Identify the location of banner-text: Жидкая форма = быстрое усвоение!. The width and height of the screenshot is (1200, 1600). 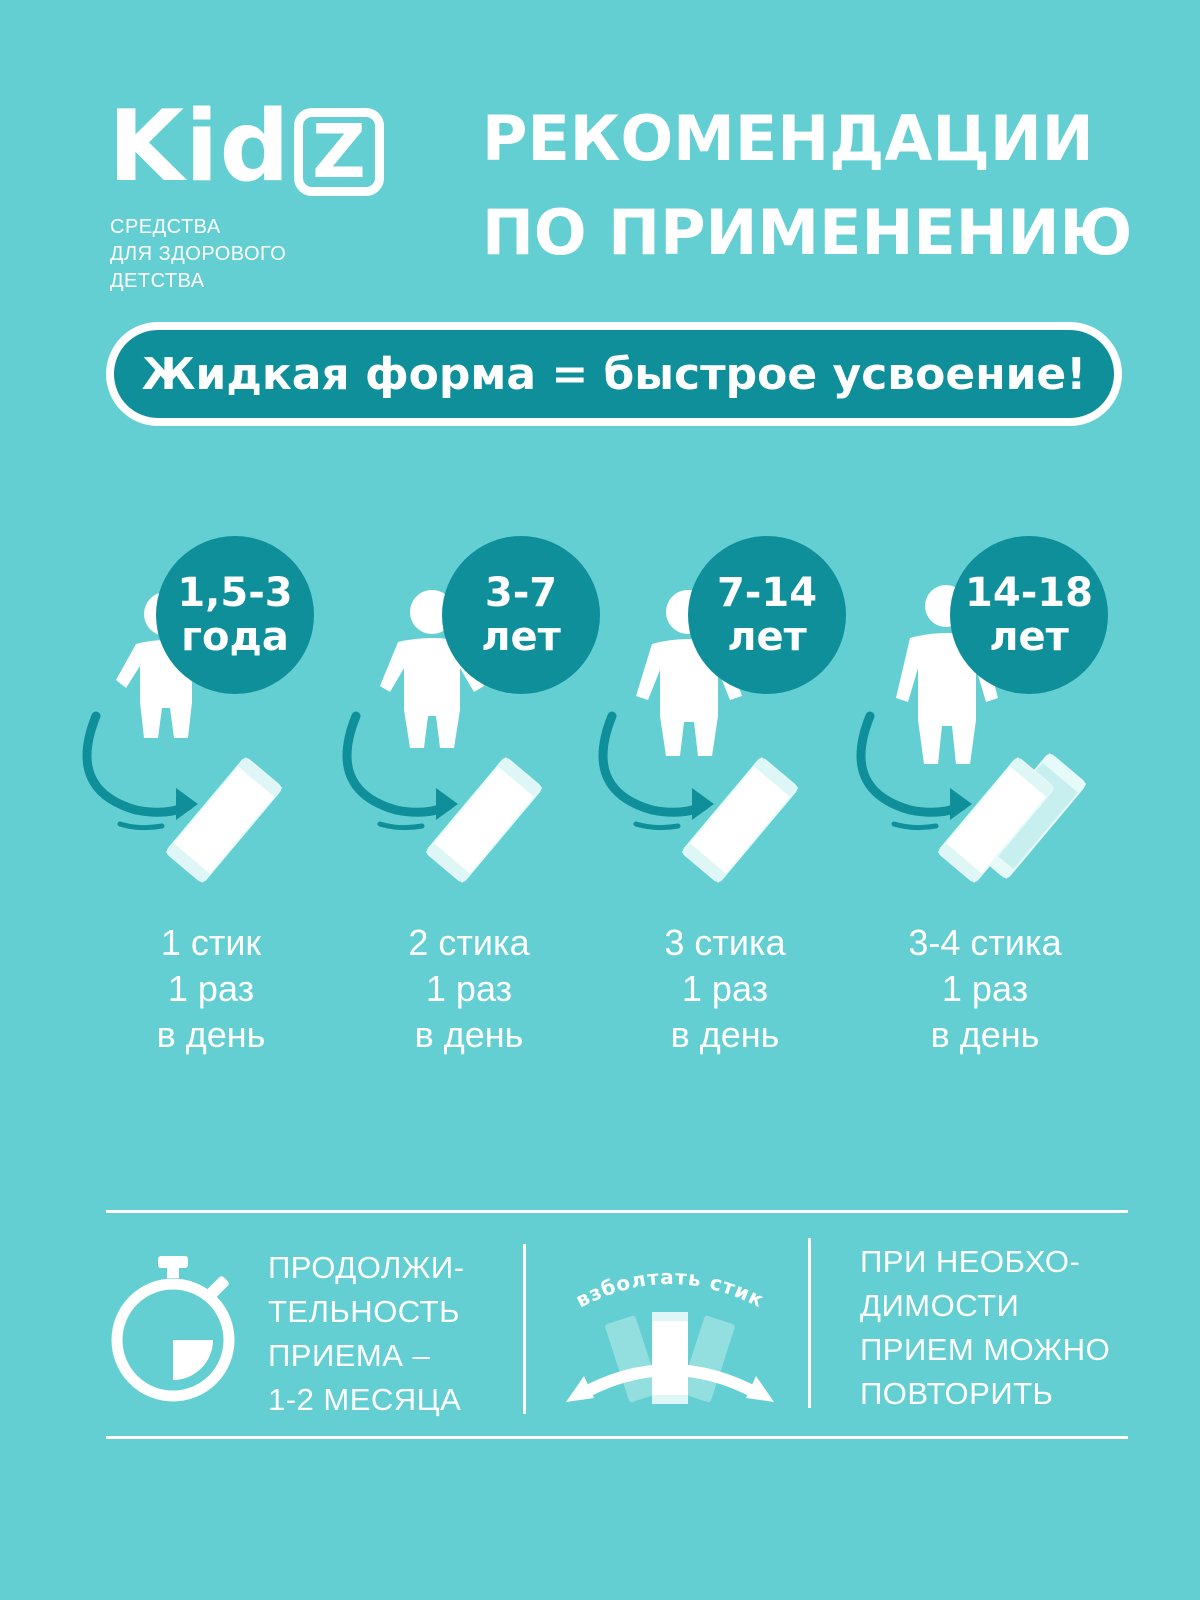
(614, 374).